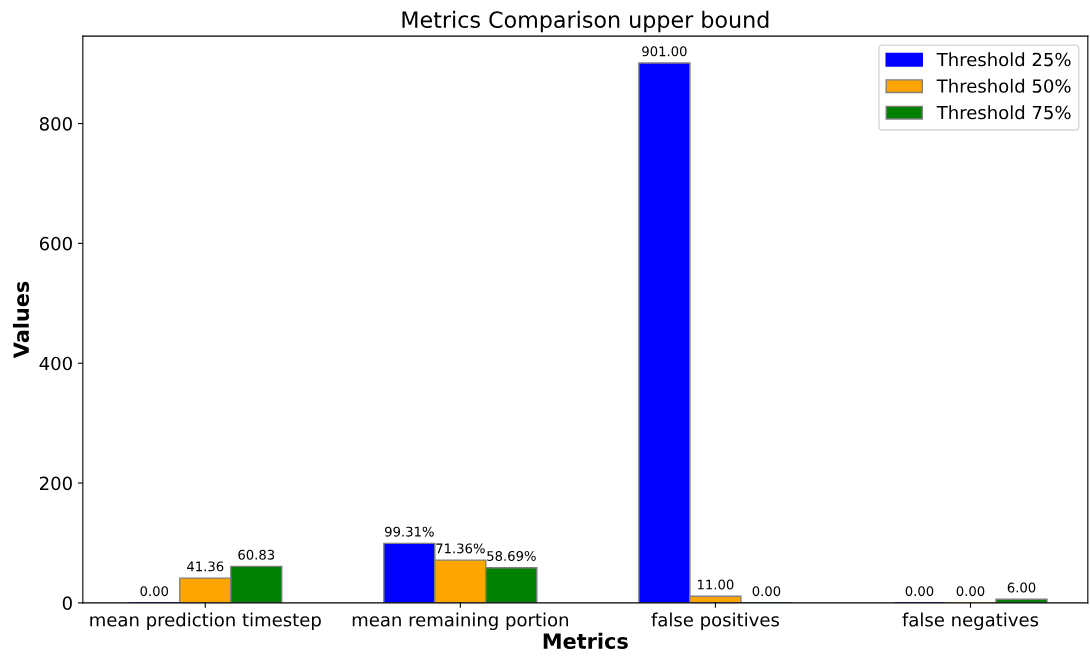  Describe the element at coordinates (55, 363) in the screenshot. I see `y-tick-label: 400` at that location.